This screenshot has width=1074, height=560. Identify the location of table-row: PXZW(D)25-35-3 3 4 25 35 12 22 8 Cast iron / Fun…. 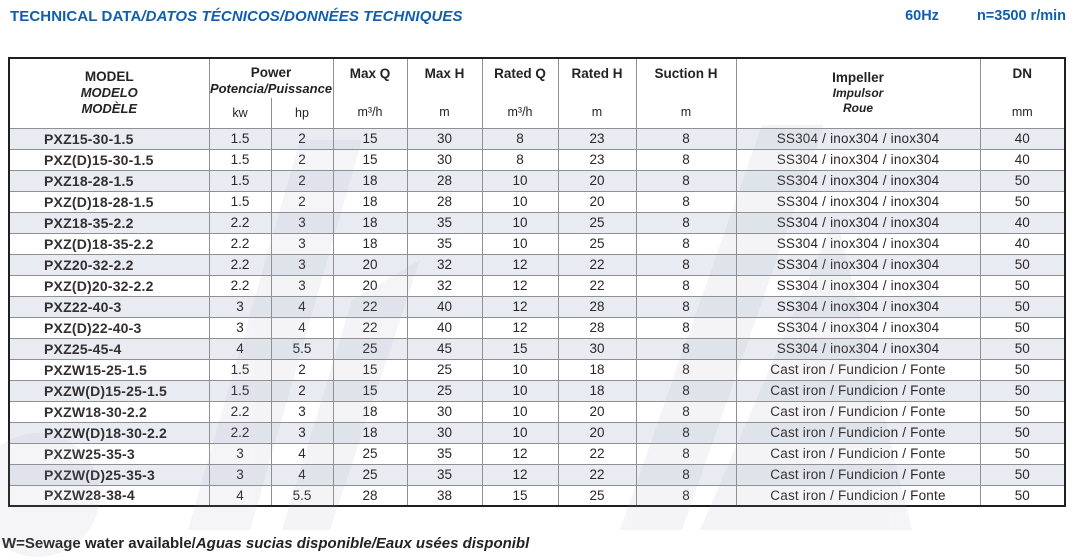
(537, 474).